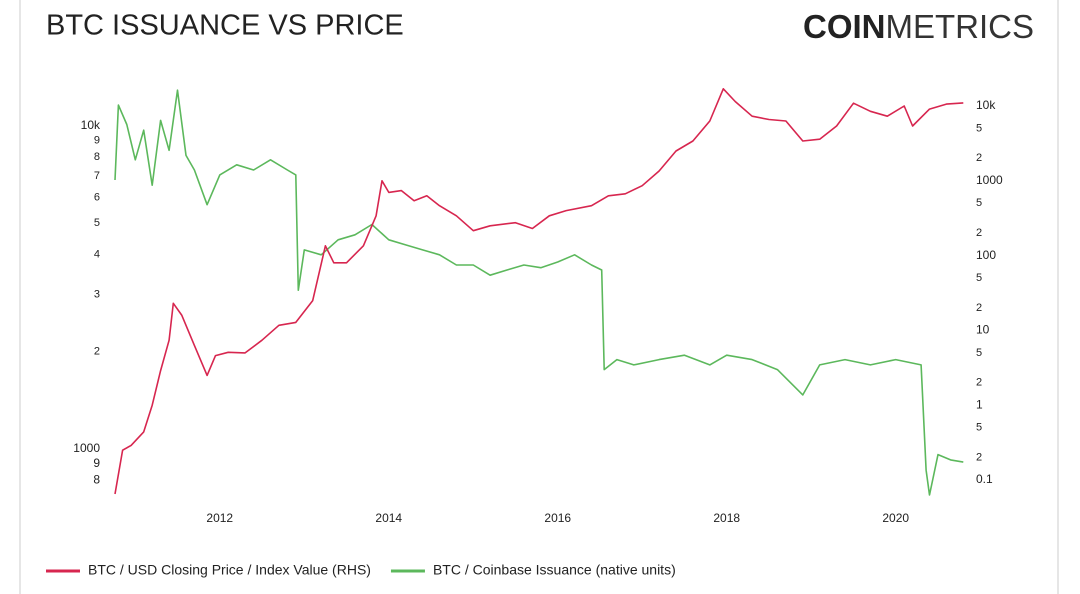 The width and height of the screenshot is (1080, 594). What do you see at coordinates (225, 26) in the screenshot?
I see `chart-title: BTC ISSUANCE VS PRICE` at bounding box center [225, 26].